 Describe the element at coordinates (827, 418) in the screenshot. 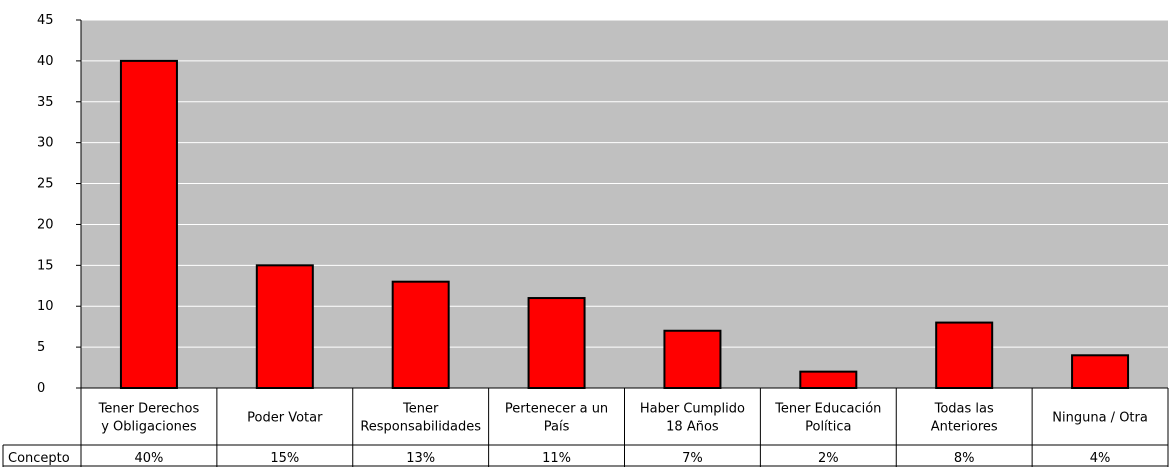

I see `x-tick-label: Tener Educación Política` at that location.